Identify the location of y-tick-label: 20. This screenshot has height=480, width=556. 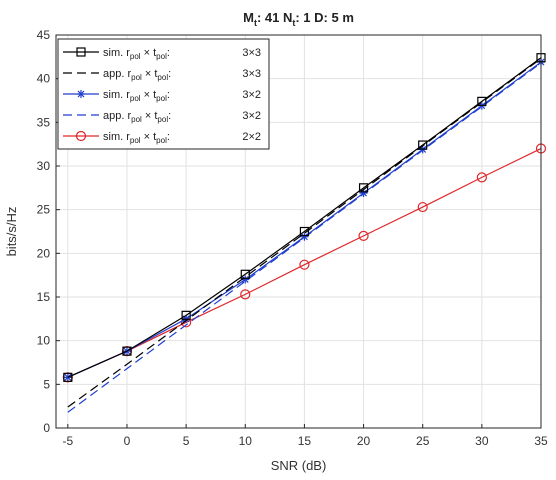
(44, 253).